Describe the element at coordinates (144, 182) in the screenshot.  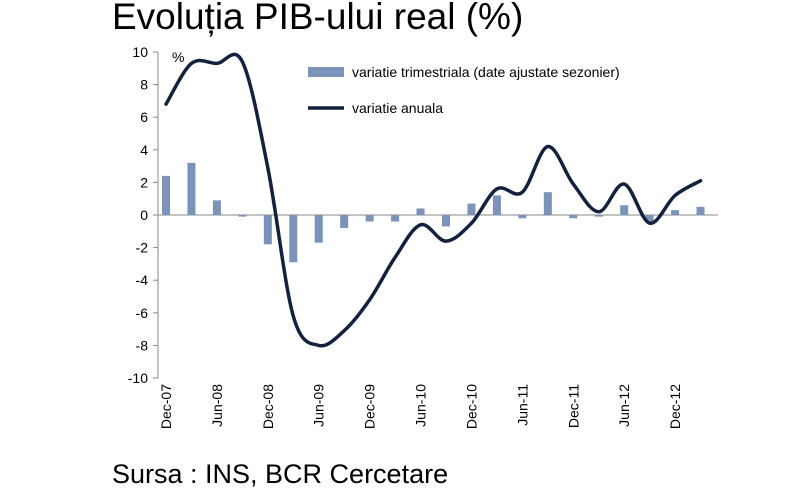
I see `y-tick-label: 2` at that location.